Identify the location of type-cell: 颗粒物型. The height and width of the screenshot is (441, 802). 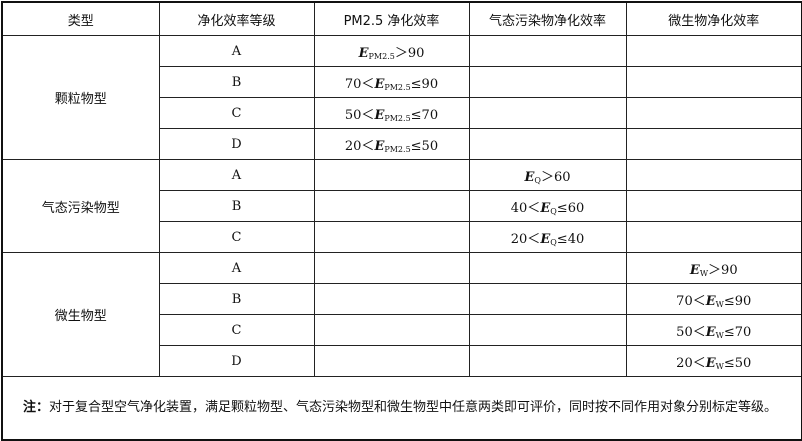
(80, 97).